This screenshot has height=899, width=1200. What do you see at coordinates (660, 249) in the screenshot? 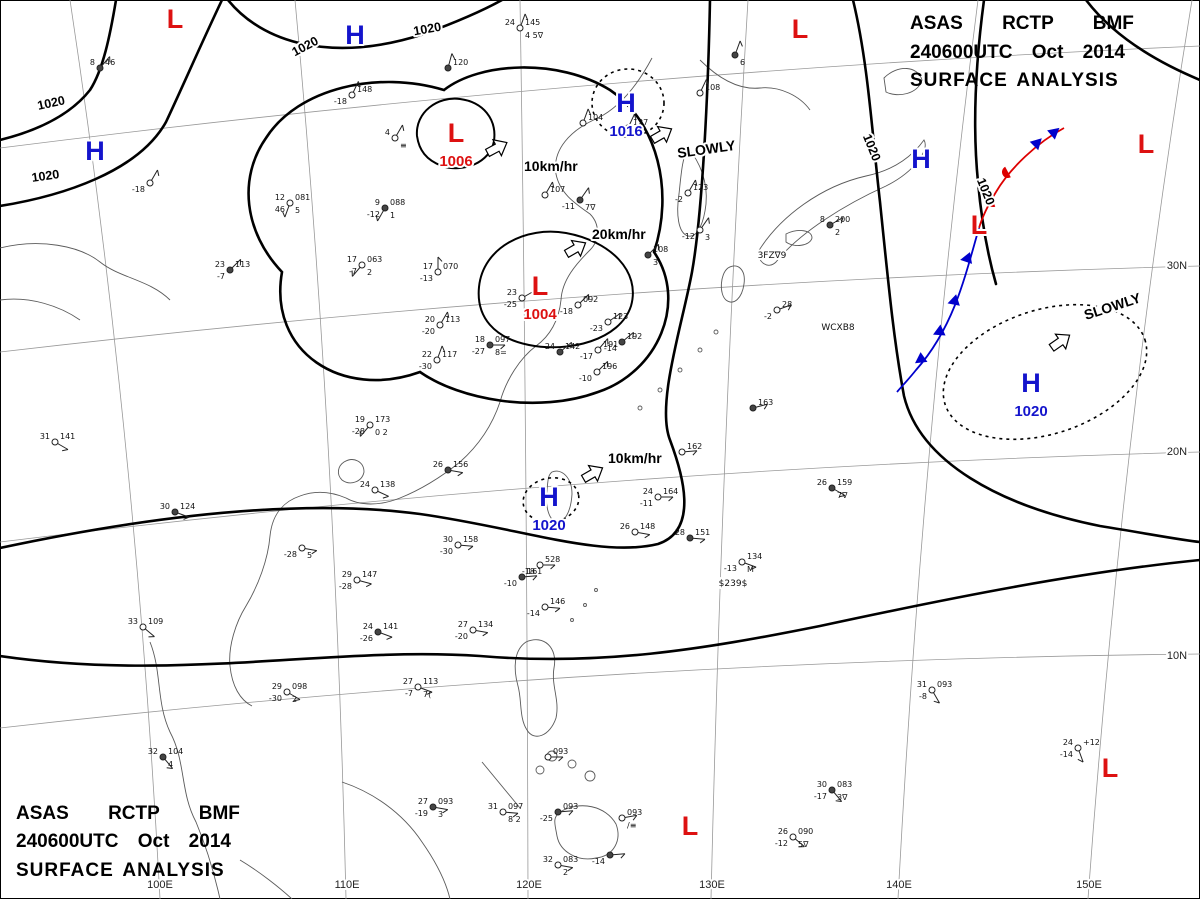
I see `station-pressure: 108` at bounding box center [660, 249].